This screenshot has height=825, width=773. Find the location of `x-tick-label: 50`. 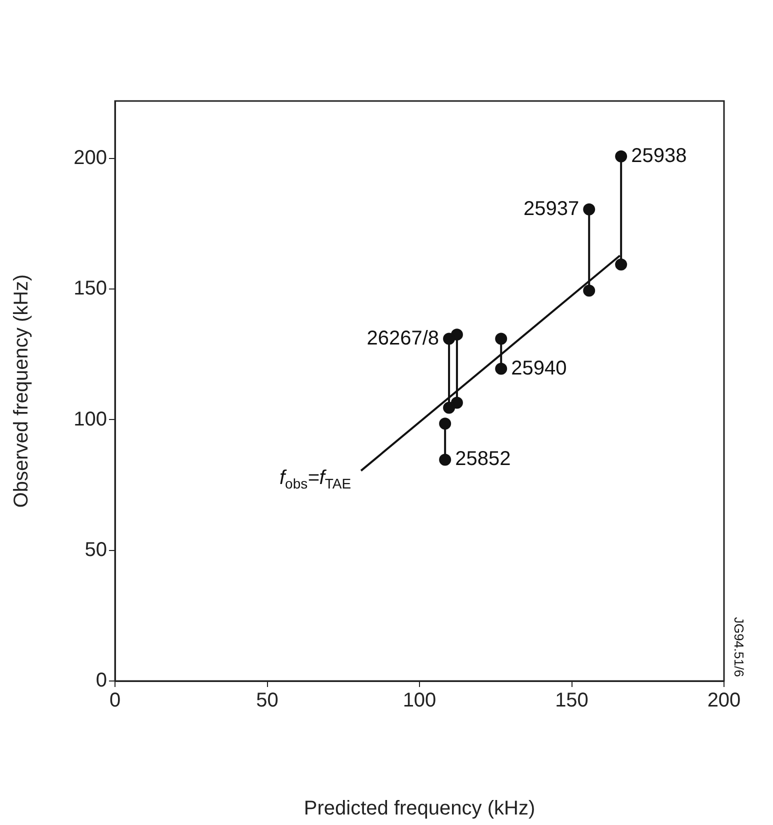

x-tick-label: 50 is located at coordinates (267, 701).